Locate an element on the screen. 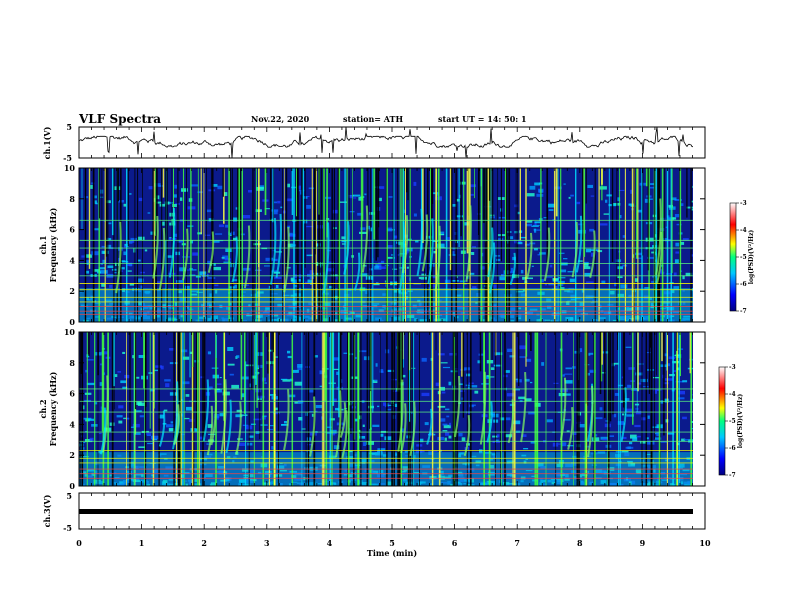  colorbar-tick-label: -3 is located at coordinates (743, 203).